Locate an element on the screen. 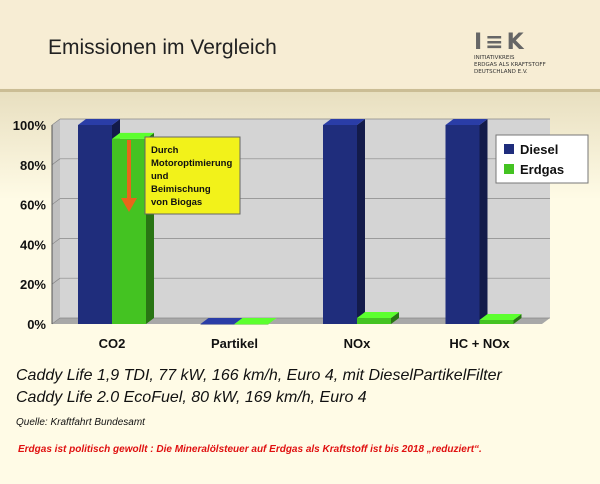 The height and width of the screenshot is (484, 600). y-tick-label: 40% is located at coordinates (33, 244).